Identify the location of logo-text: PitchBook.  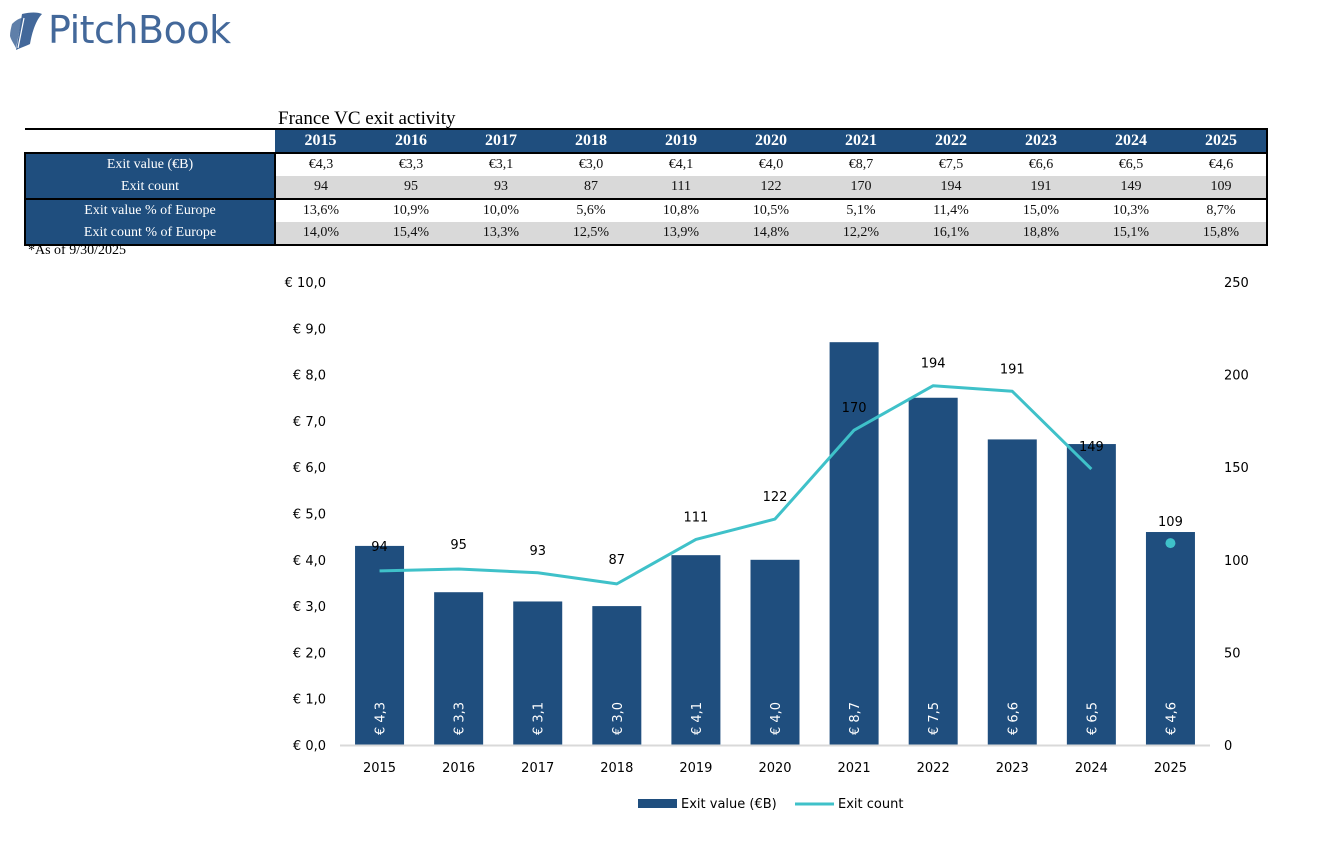
(139, 30).